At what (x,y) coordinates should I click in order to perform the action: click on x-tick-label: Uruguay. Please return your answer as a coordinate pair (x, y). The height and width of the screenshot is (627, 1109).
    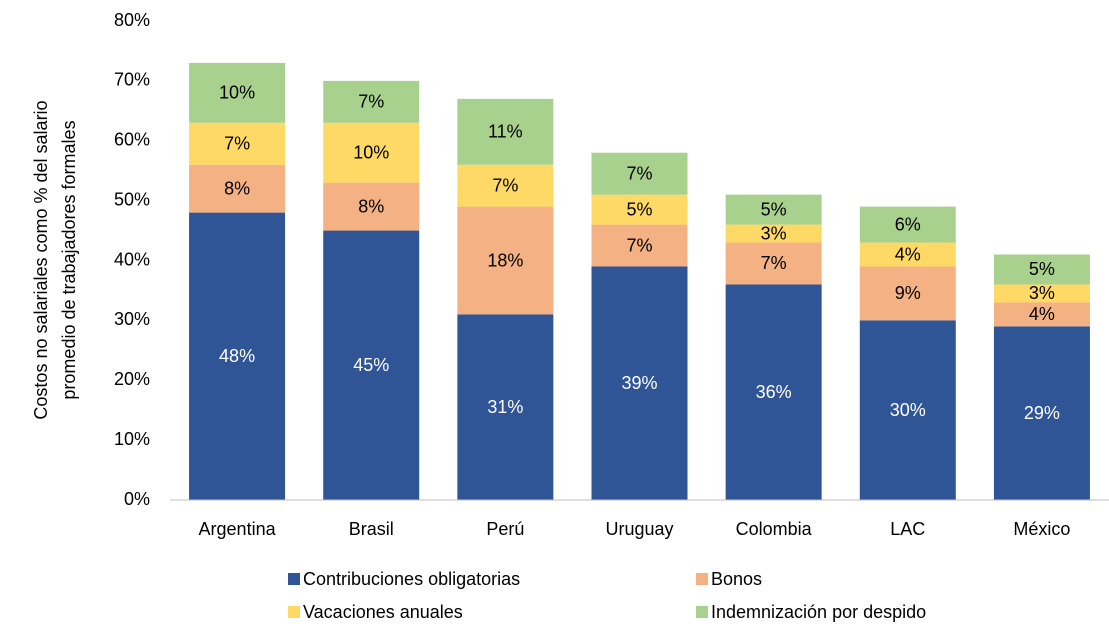
    Looking at the image, I should click on (639, 529).